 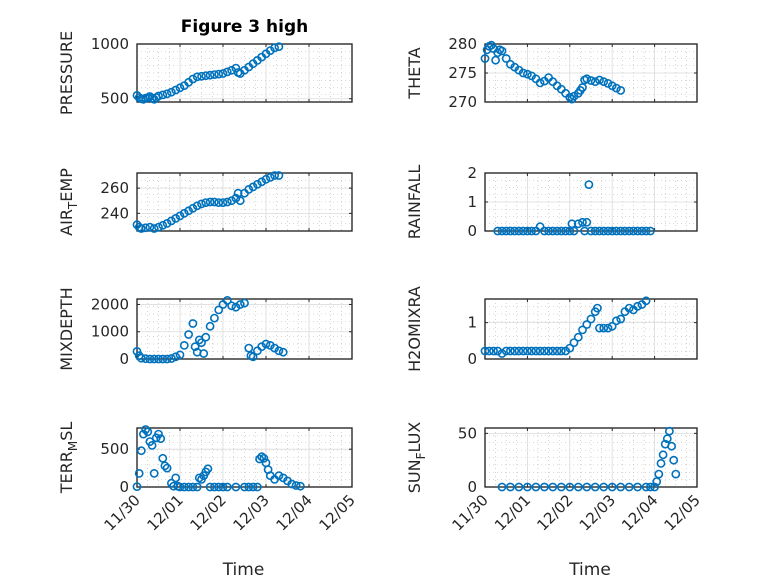 I want to click on x-tick-label: 12/05, so click(x=682, y=512).